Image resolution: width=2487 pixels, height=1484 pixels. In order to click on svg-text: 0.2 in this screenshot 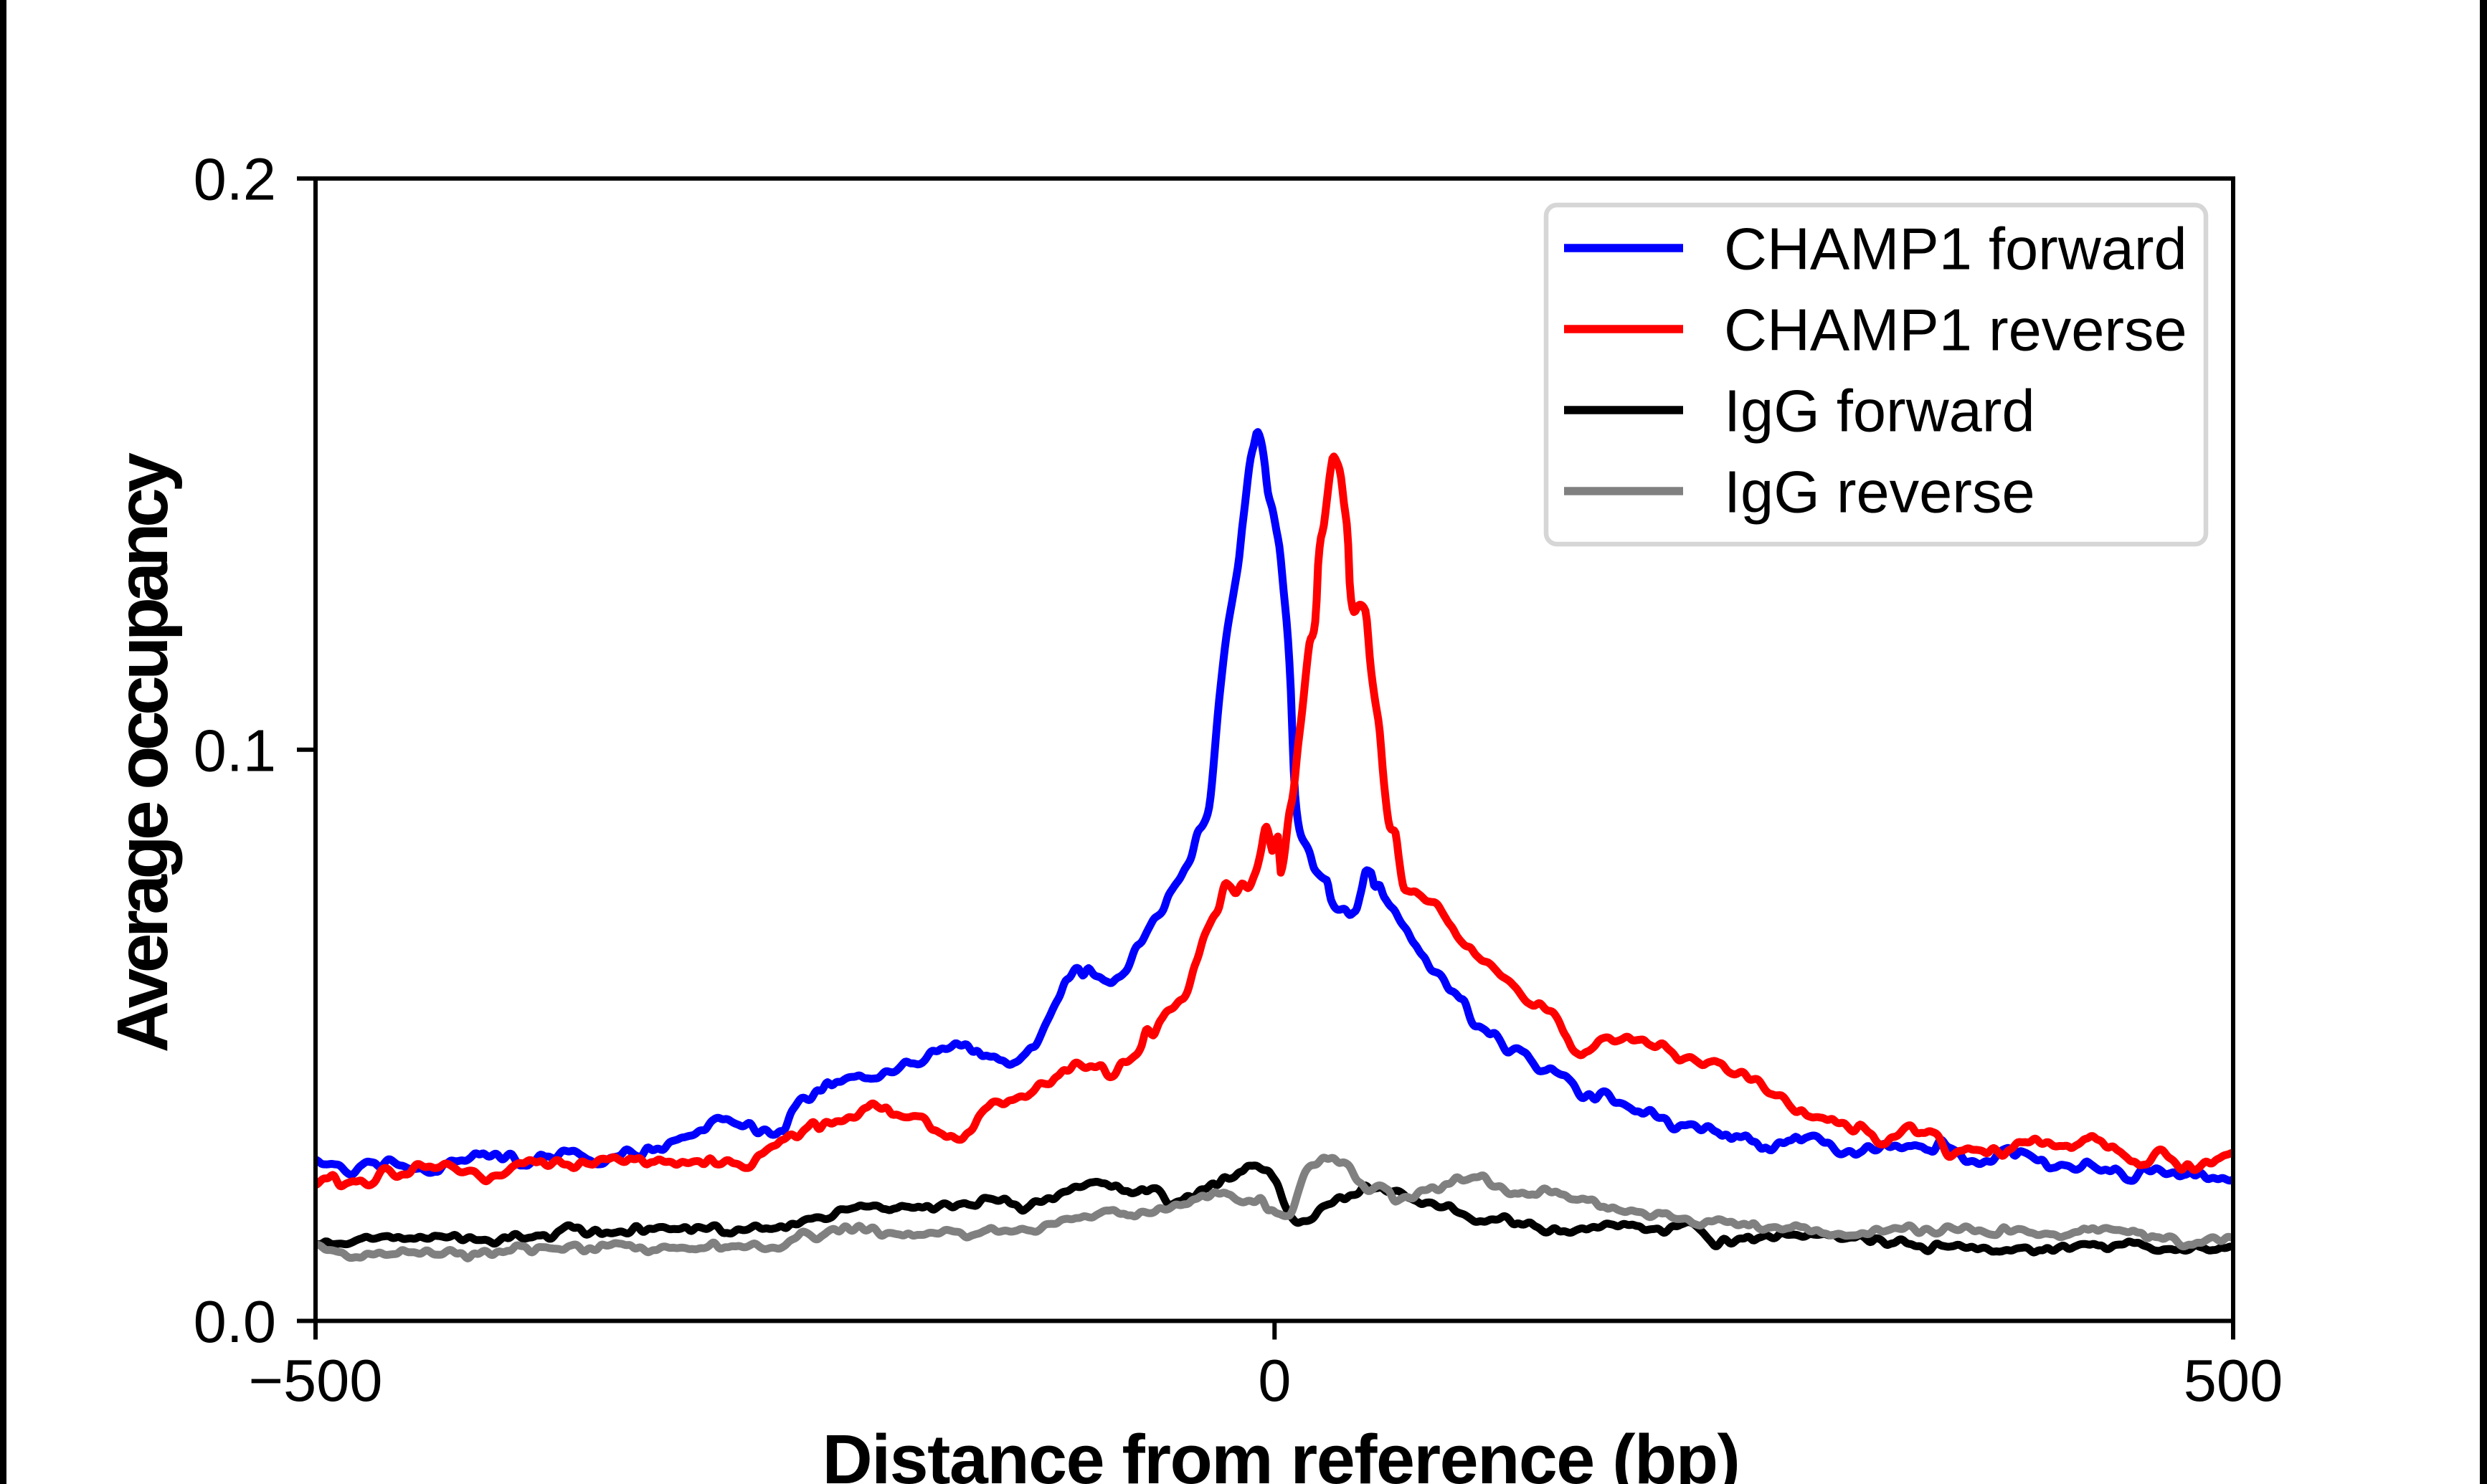, I will do `click(235, 180)`.